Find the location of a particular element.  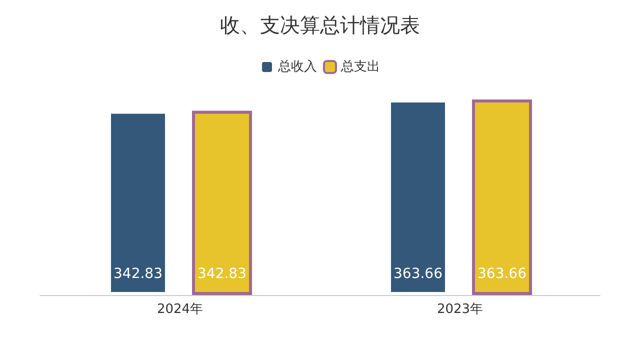

legend-label: 总收入 is located at coordinates (297, 67).